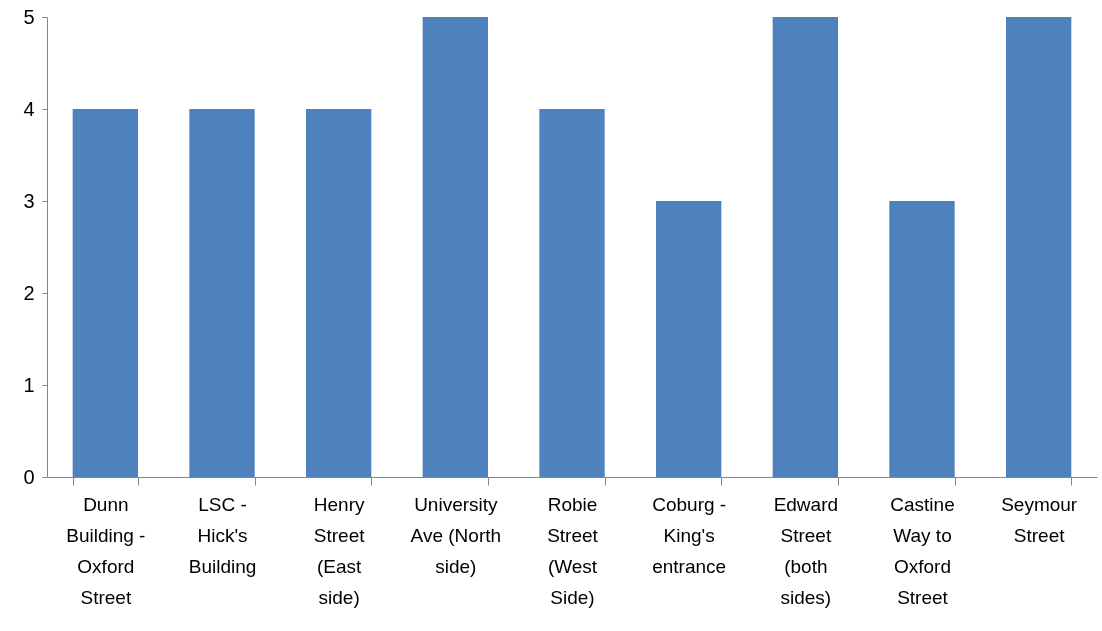  Describe the element at coordinates (339, 550) in the screenshot. I see `x-tick-label: Henry Street (East side)` at that location.